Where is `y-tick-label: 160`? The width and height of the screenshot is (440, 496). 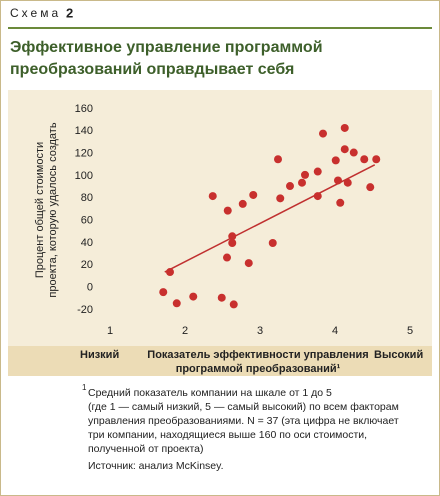
y-tick-label: 160 is located at coordinates (84, 109).